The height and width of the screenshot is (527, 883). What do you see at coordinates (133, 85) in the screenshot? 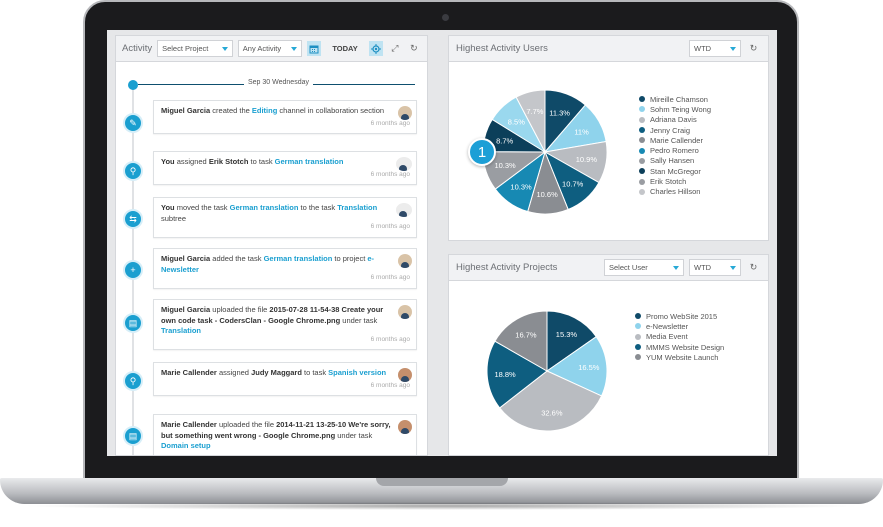
I see `date-dot` at bounding box center [133, 85].